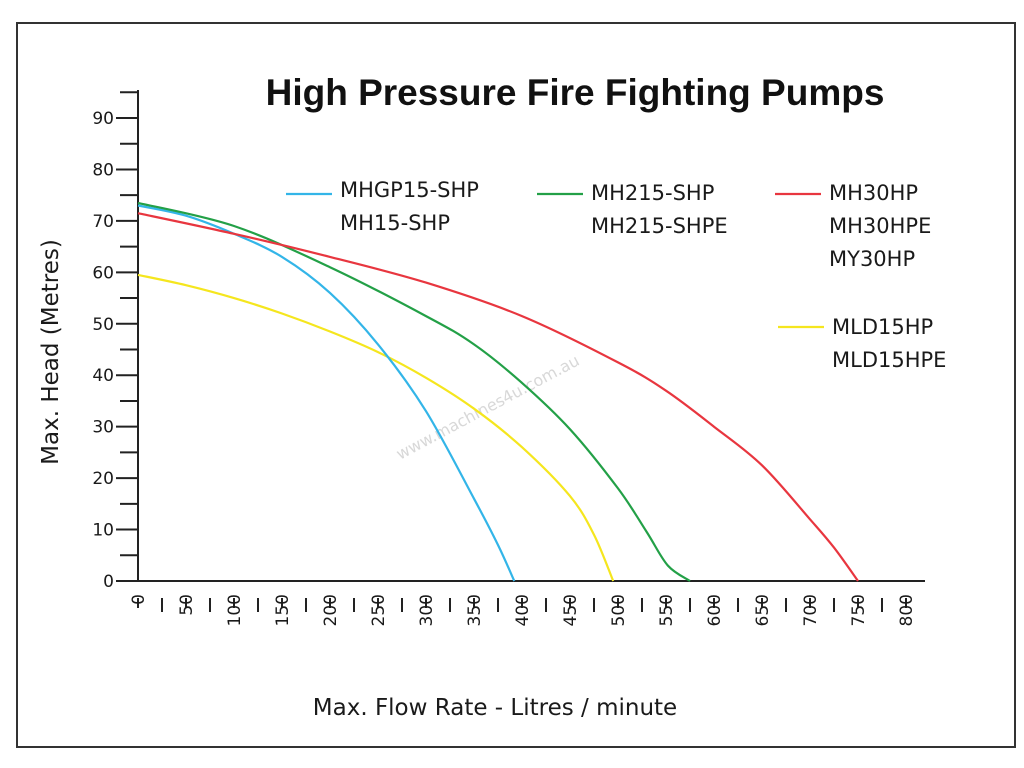  Describe the element at coordinates (475, 610) in the screenshot. I see `x-tick-label: 350` at that location.